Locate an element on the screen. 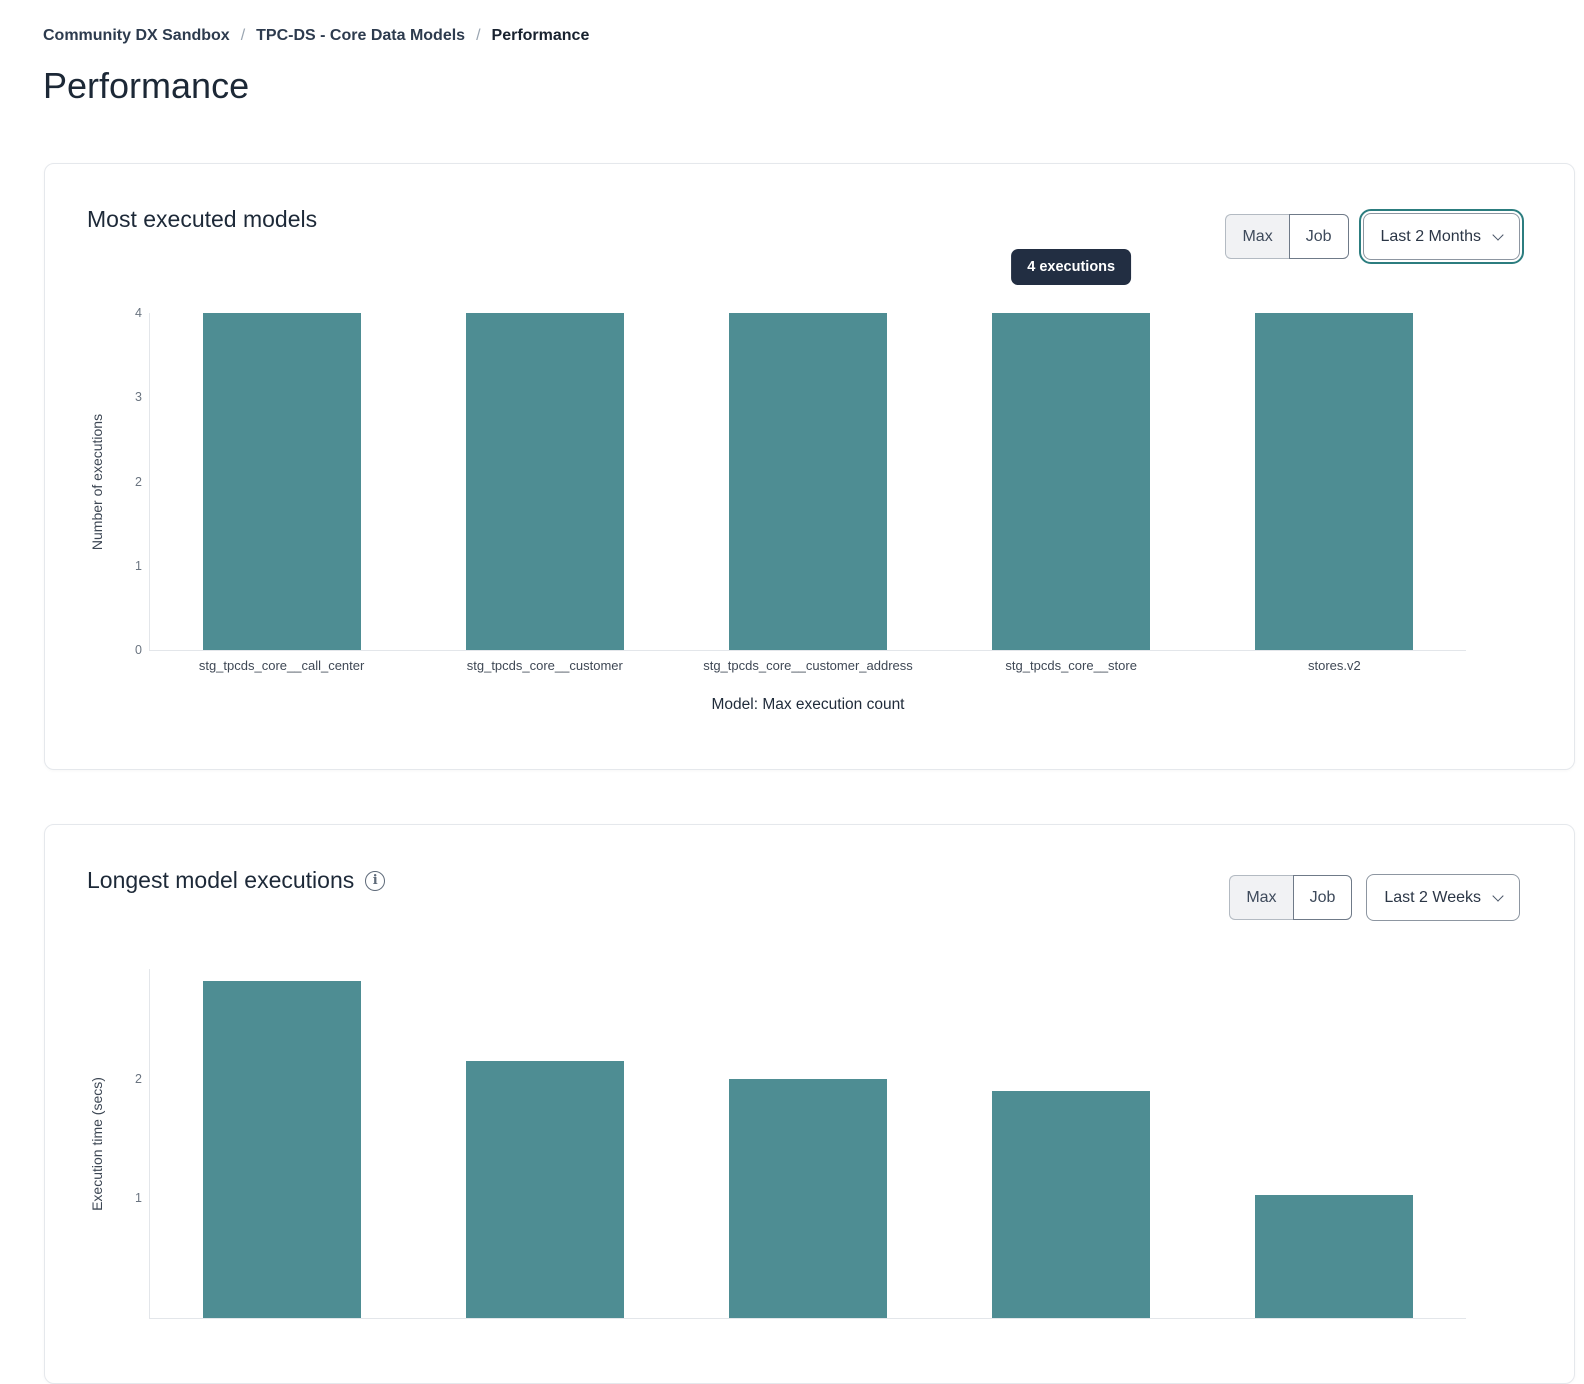 The height and width of the screenshot is (1384, 1584). breadcrumb-item-current: Performance is located at coordinates (540, 35).